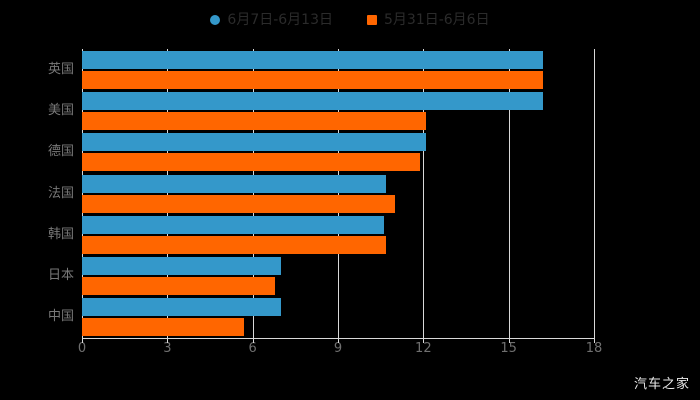  I want to click on watermark: 汽车之家, so click(661, 384).